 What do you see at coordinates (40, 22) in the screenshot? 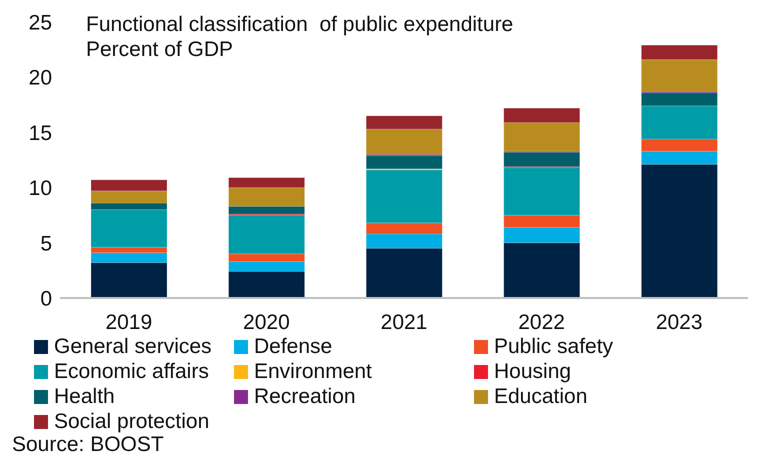
I see `y-tick-label: 25` at bounding box center [40, 22].